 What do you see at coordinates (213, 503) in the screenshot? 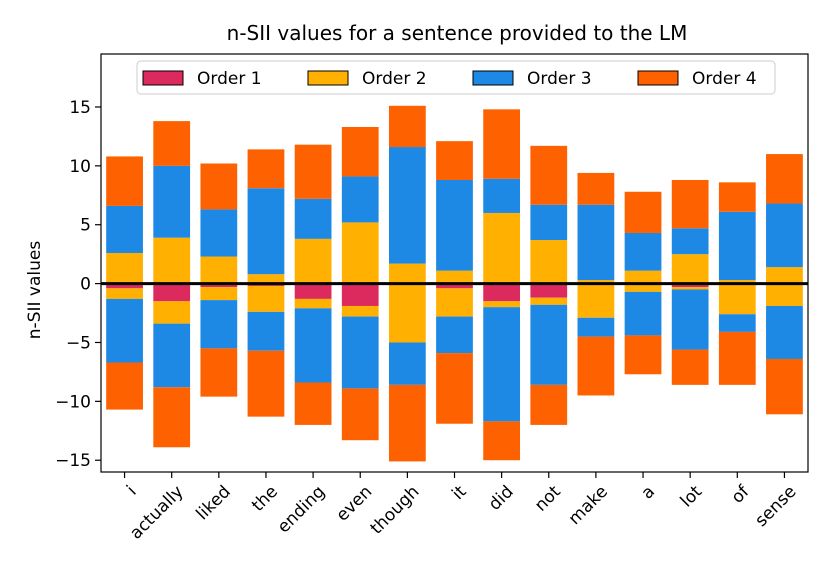
I see `x-tick-label: liked` at bounding box center [213, 503].